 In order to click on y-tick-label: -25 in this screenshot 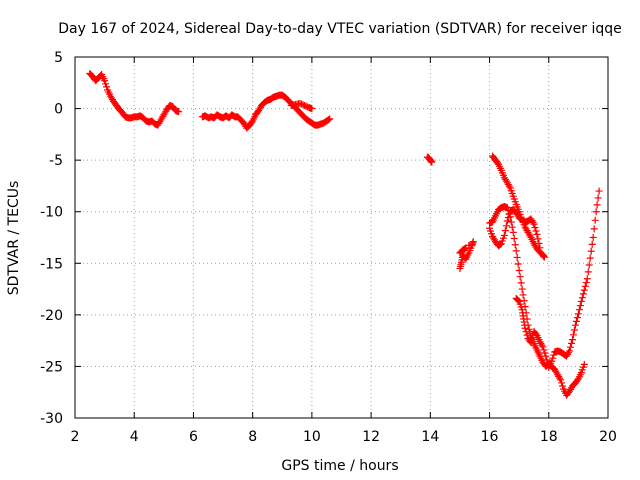, I will do `click(51, 367)`.